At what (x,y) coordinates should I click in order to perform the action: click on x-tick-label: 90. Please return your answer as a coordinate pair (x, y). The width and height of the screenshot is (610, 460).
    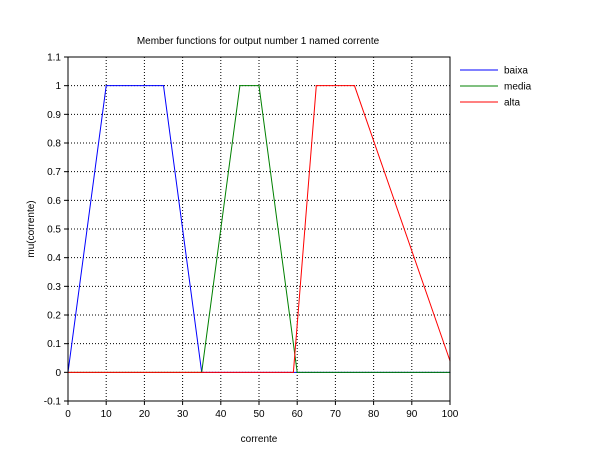
    Looking at the image, I should click on (412, 414).